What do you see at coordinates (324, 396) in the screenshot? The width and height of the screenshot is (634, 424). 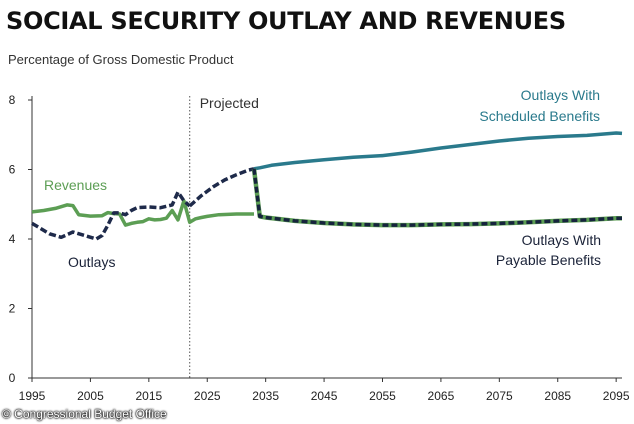 I see `x-tick-label: 2045` at bounding box center [324, 396].